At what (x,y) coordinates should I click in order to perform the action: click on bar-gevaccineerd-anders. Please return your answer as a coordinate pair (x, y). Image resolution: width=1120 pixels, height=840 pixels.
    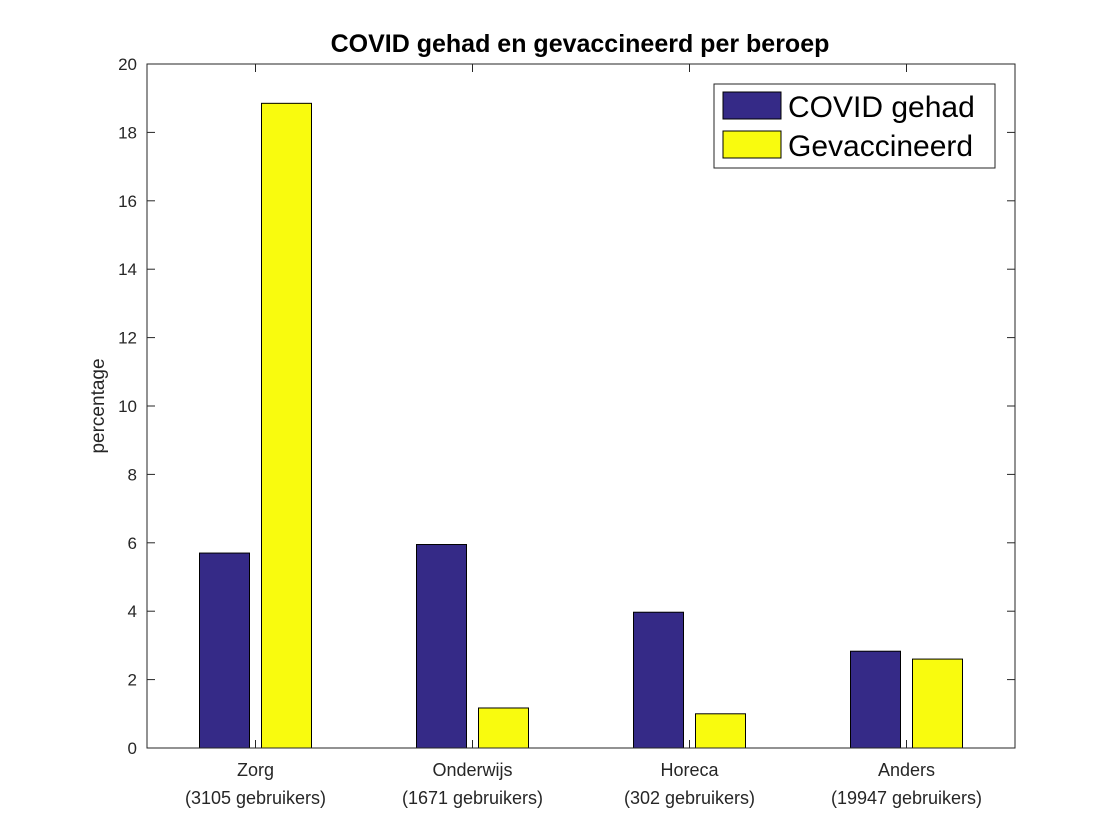
    Looking at the image, I should click on (937, 703).